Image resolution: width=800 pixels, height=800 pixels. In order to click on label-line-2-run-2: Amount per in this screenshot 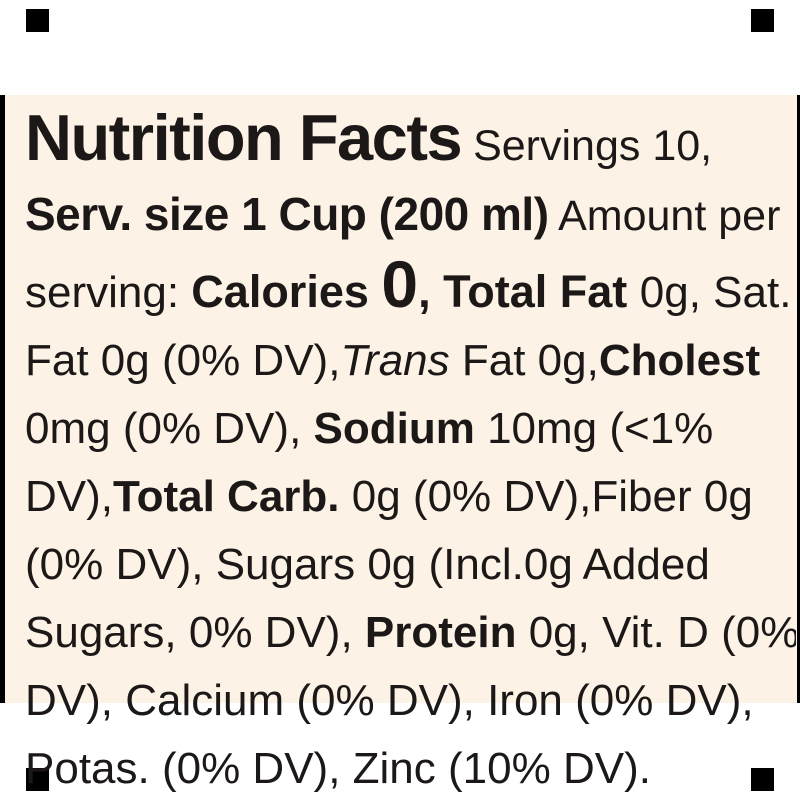, I will do `click(664, 216)`.